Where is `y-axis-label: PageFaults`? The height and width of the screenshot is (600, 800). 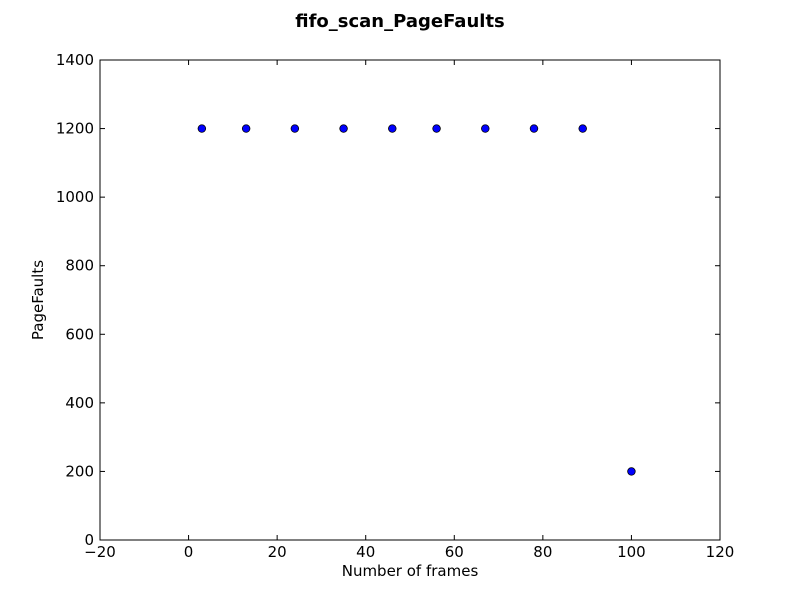 y-axis-label: PageFaults is located at coordinates (38, 300).